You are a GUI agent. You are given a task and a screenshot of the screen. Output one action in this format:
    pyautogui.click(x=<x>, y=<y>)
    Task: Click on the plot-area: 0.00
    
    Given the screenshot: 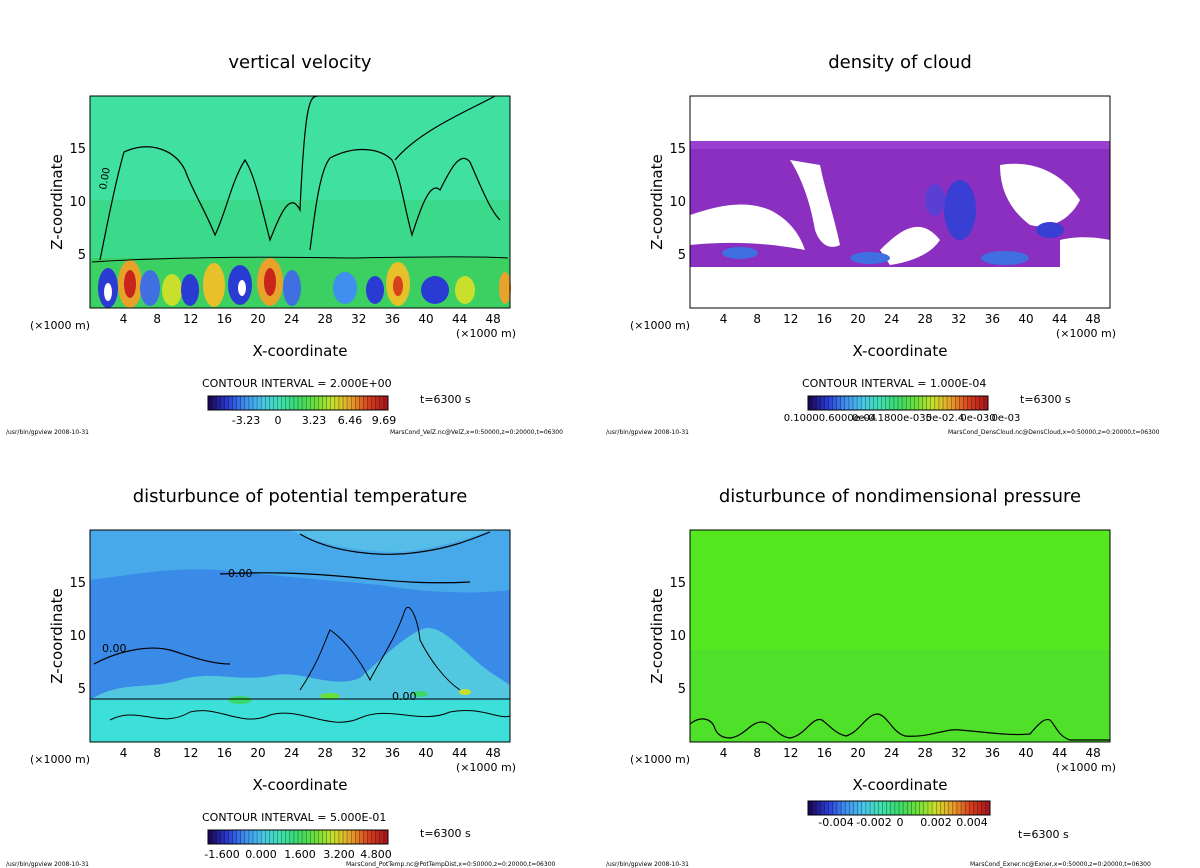 What is the action you would take?
    pyautogui.click(x=300, y=202)
    